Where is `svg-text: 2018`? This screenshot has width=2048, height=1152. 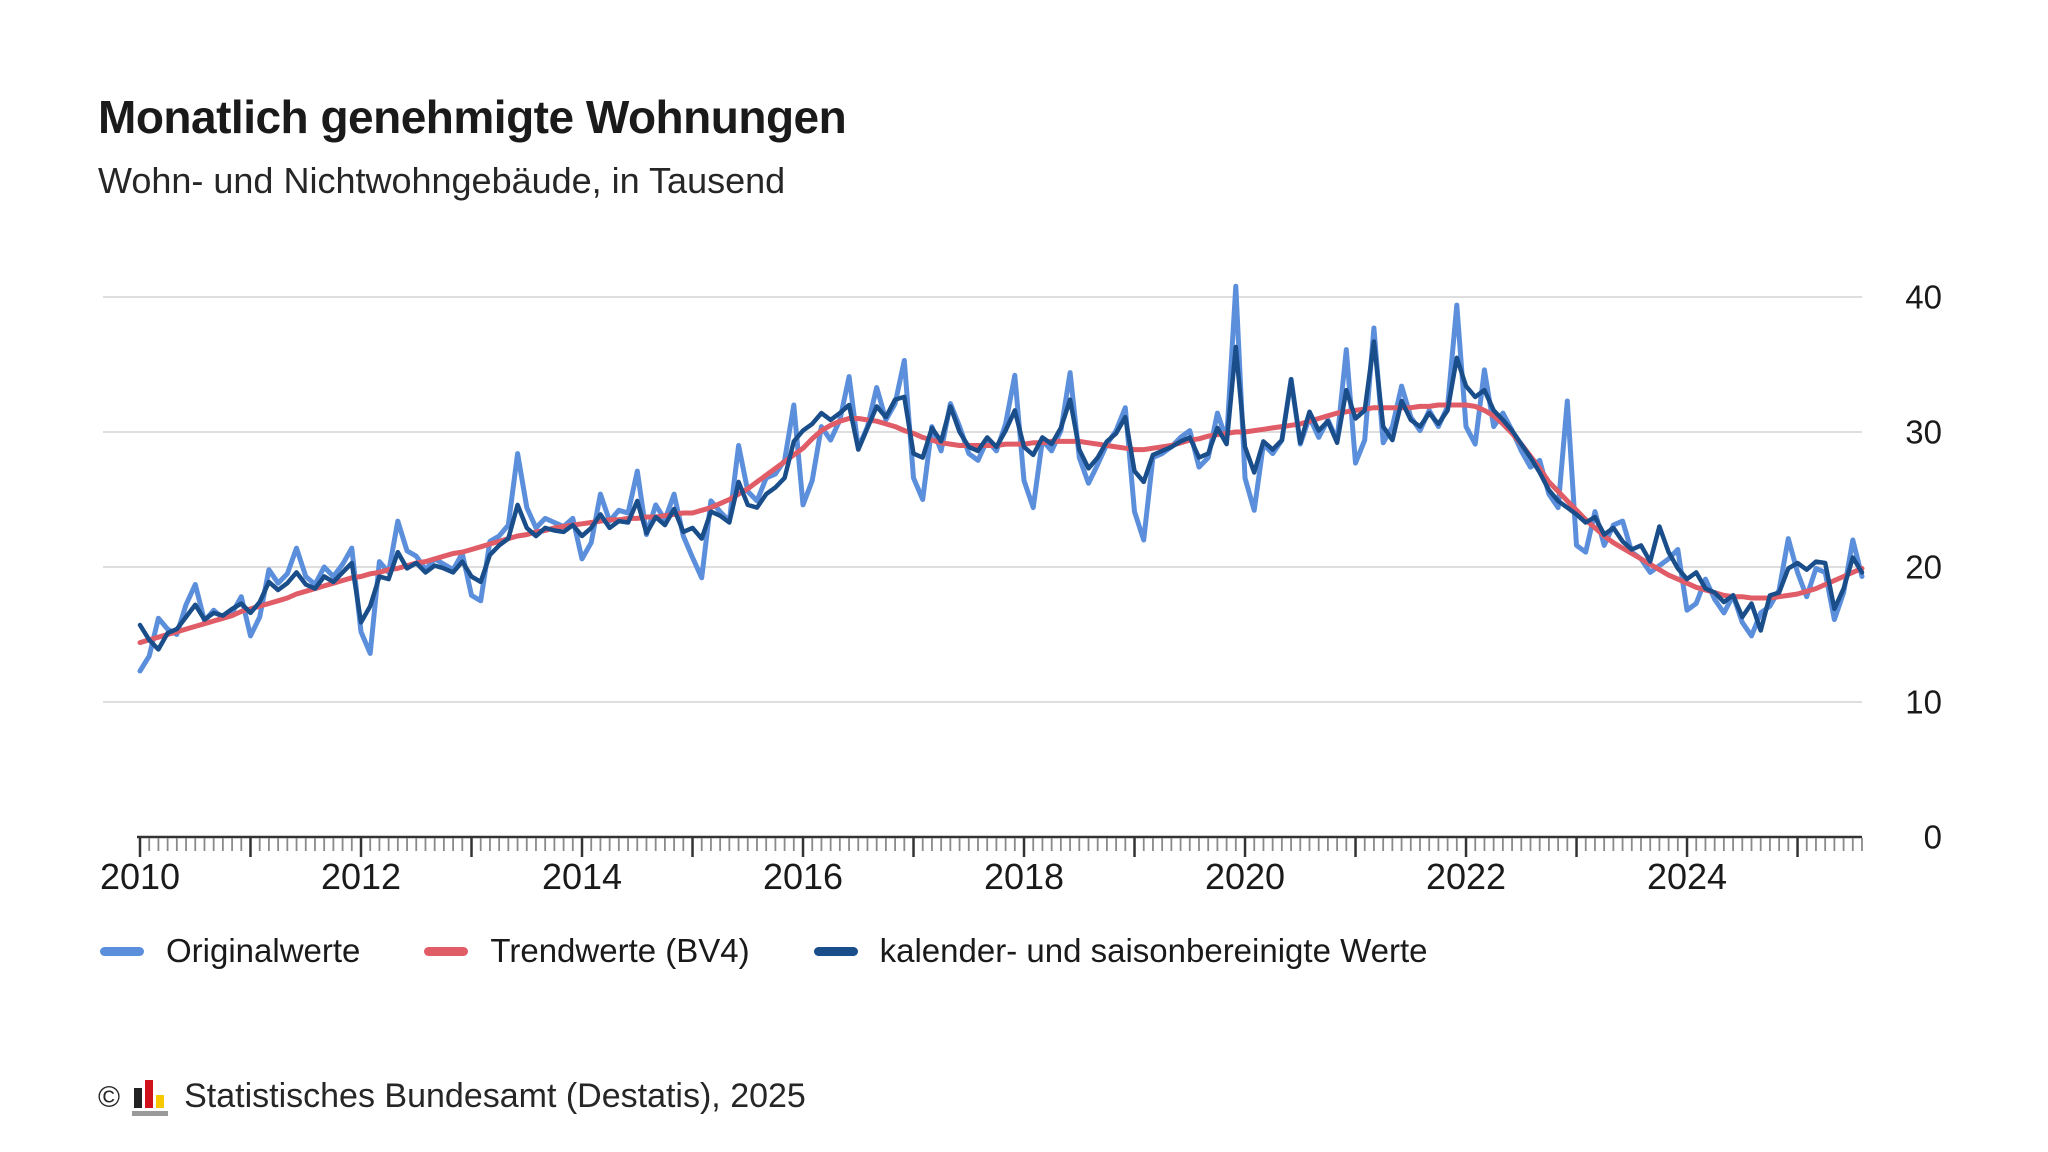
svg-text: 2018 is located at coordinates (1024, 876).